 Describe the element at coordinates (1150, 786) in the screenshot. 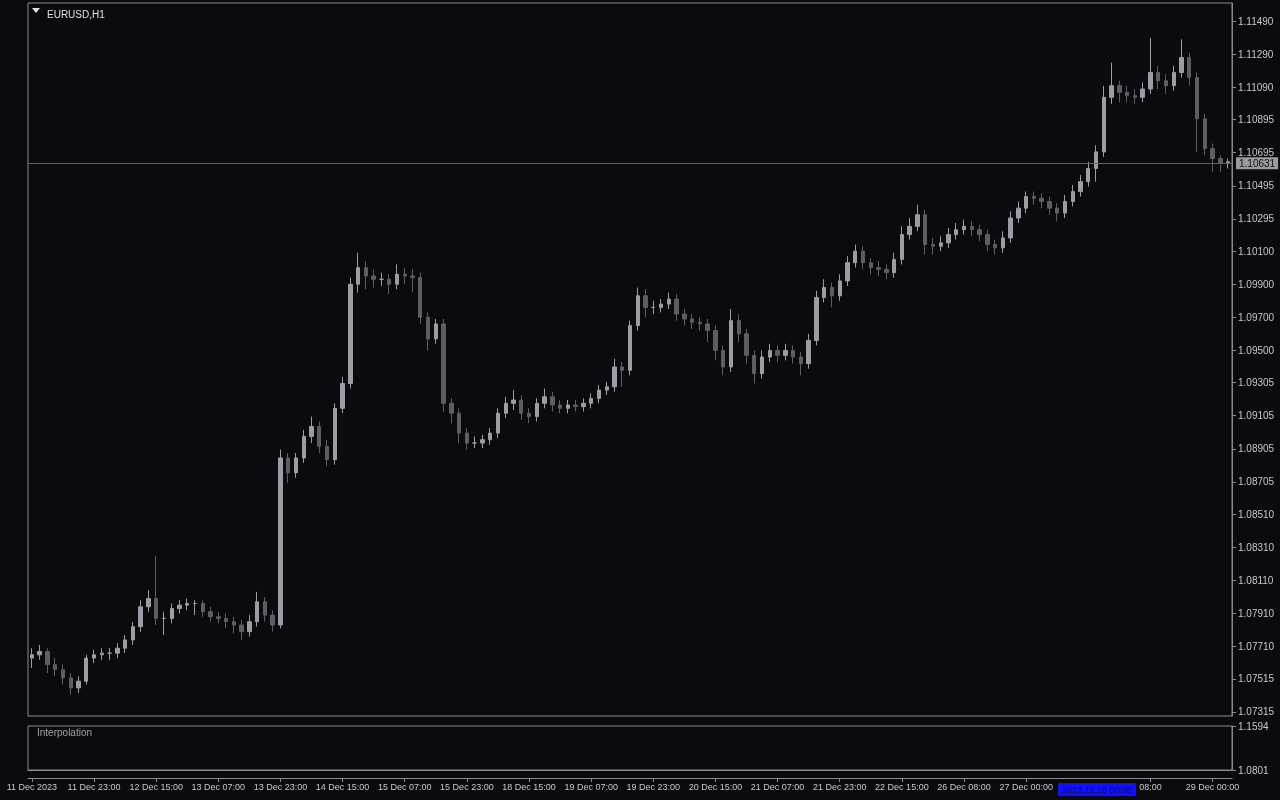

I see `x-tick-label: 08:00` at that location.